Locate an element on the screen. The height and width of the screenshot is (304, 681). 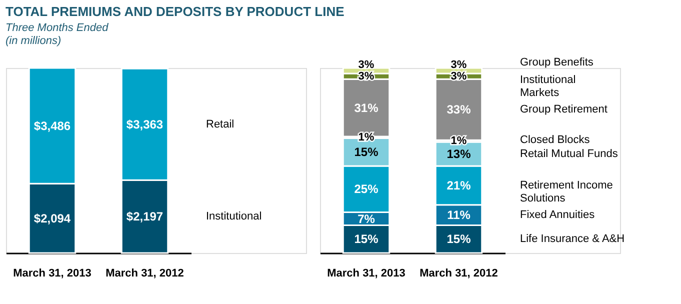
data-label: 11% is located at coordinates (459, 215).